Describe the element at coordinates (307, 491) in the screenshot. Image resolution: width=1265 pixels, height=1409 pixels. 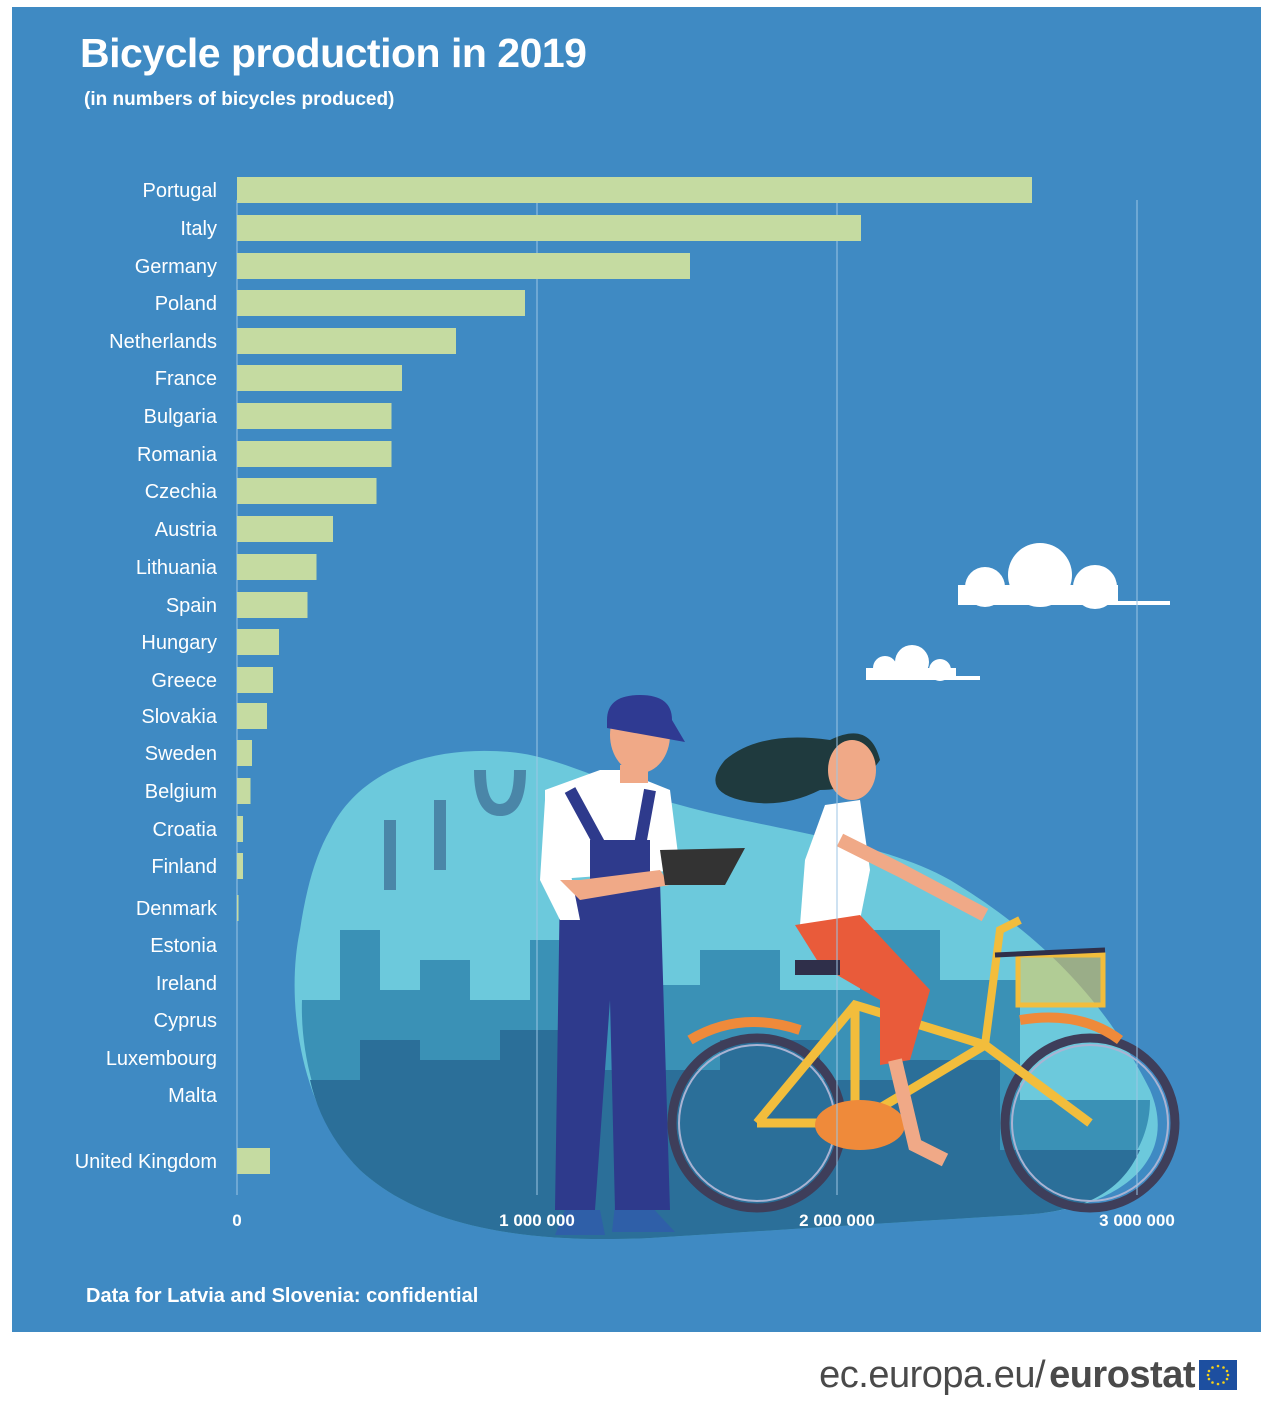
I see `bar-czechia` at that location.